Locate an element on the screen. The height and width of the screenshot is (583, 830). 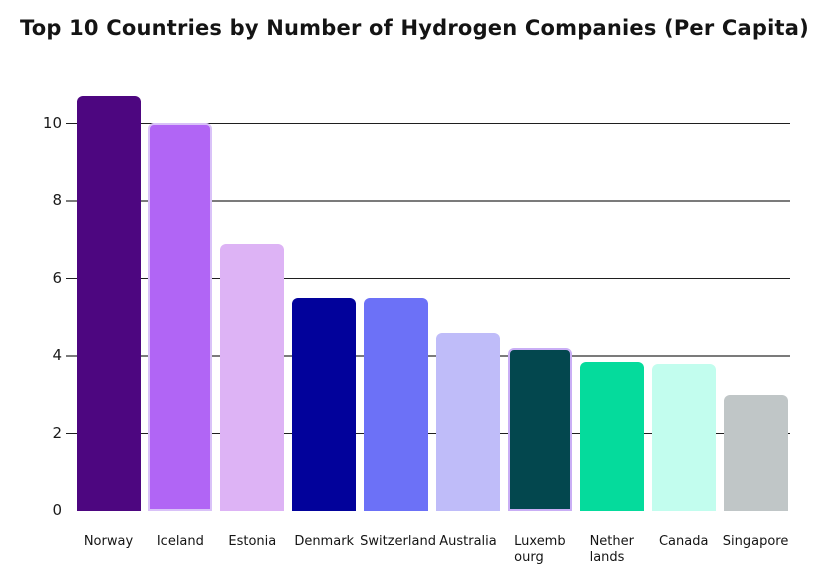
x-axis-label-text: Denmark is located at coordinates (324, 541).